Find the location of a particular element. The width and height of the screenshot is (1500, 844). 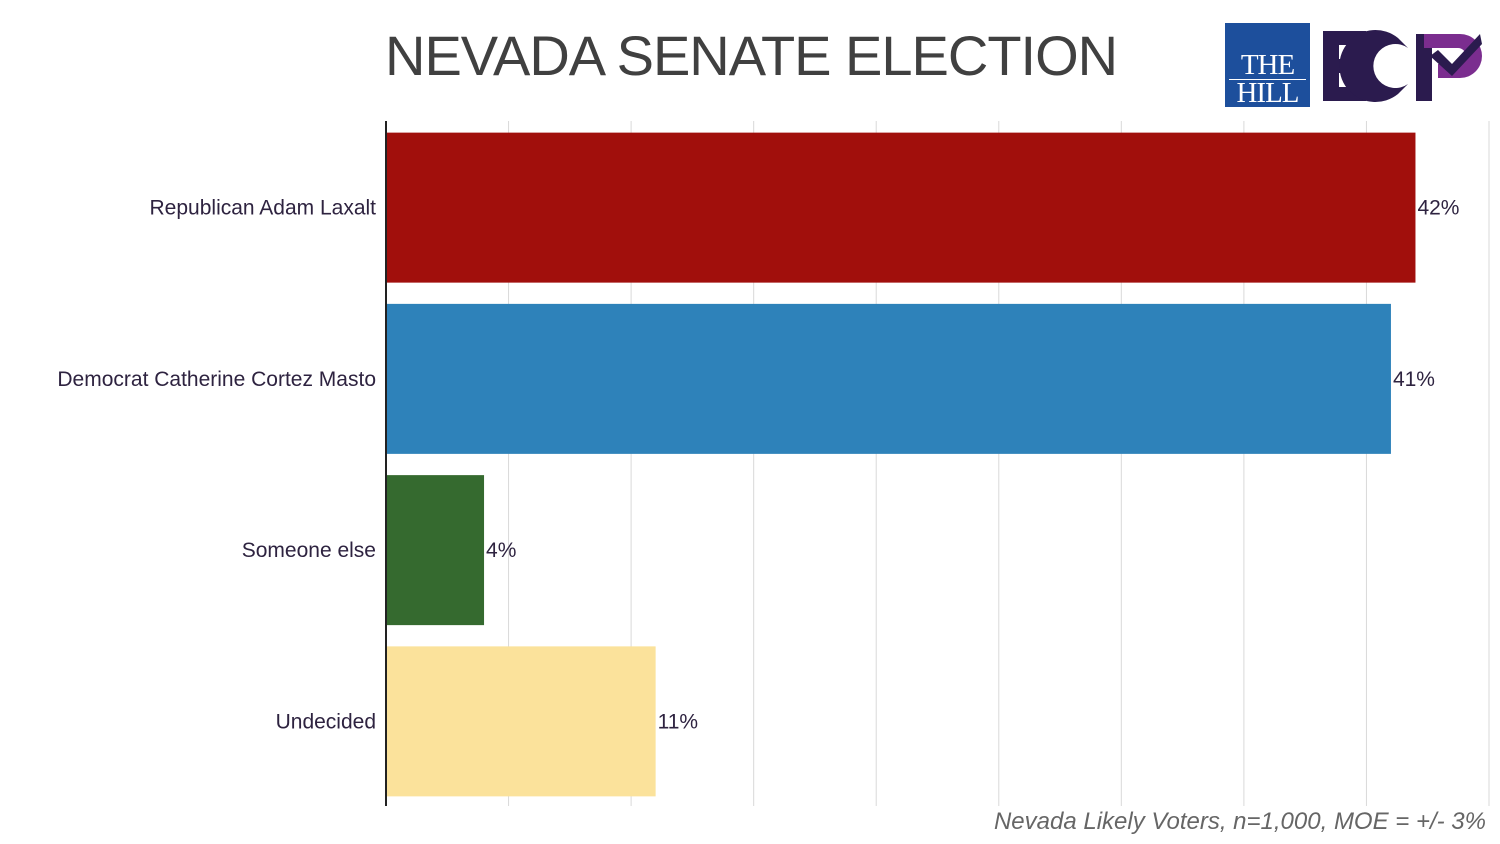

value-label: 41% is located at coordinates (1414, 379).